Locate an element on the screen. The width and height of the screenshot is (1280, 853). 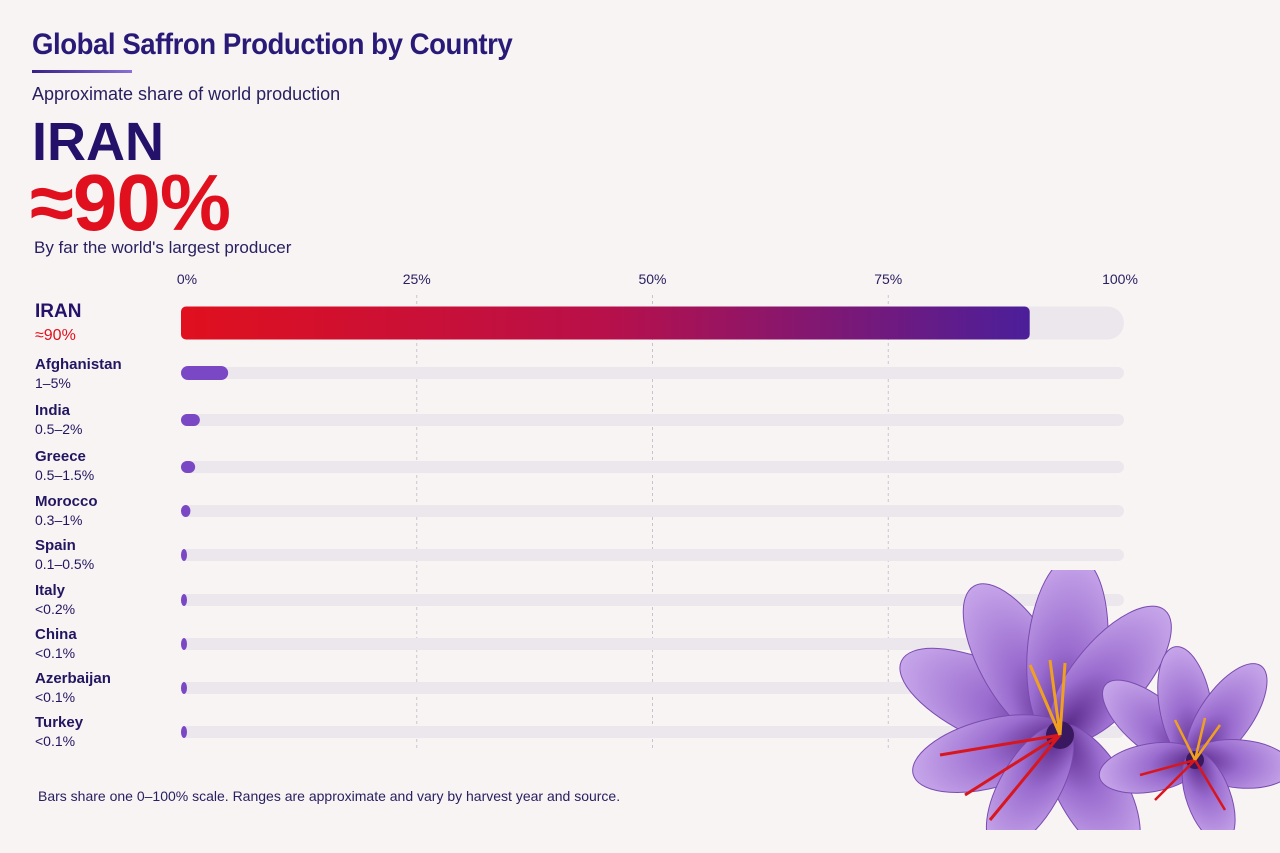
value-label: 0.5–1.5% is located at coordinates (64, 475).